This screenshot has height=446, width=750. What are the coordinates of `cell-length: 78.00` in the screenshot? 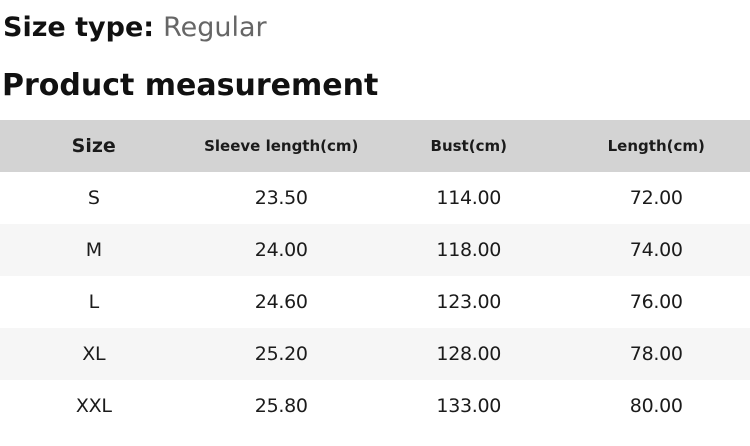 It's located at (656, 354).